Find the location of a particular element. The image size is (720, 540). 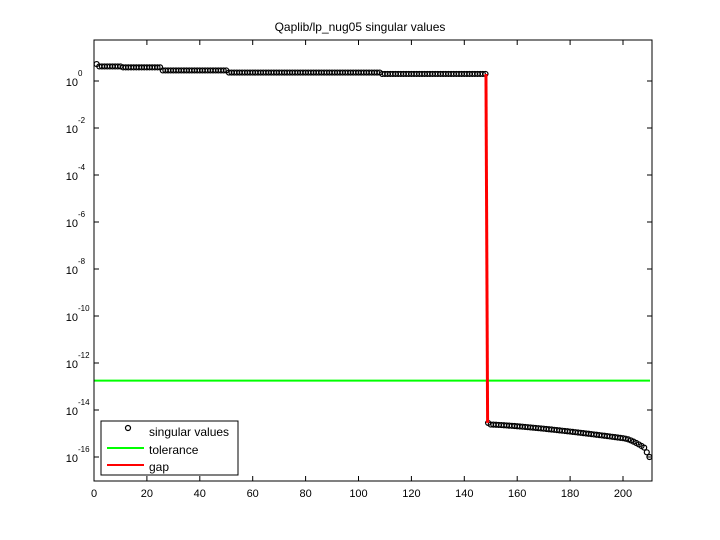

x-tick-label: 160 is located at coordinates (517, 494).